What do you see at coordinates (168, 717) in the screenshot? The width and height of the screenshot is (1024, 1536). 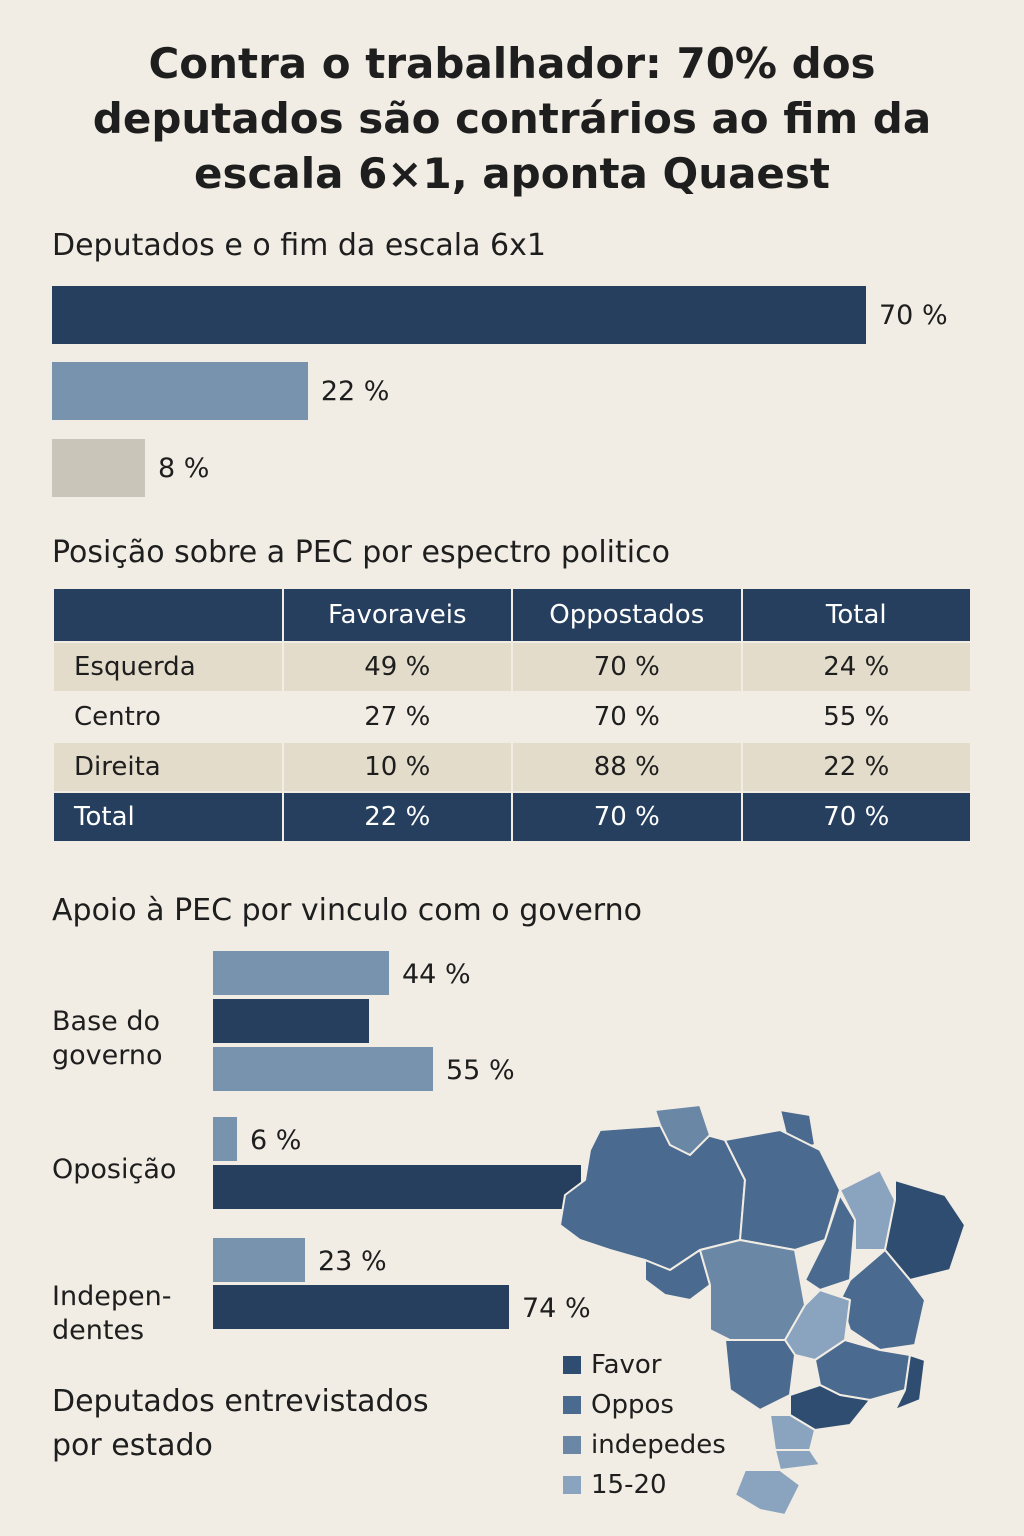 I see `row-label: Centro` at bounding box center [168, 717].